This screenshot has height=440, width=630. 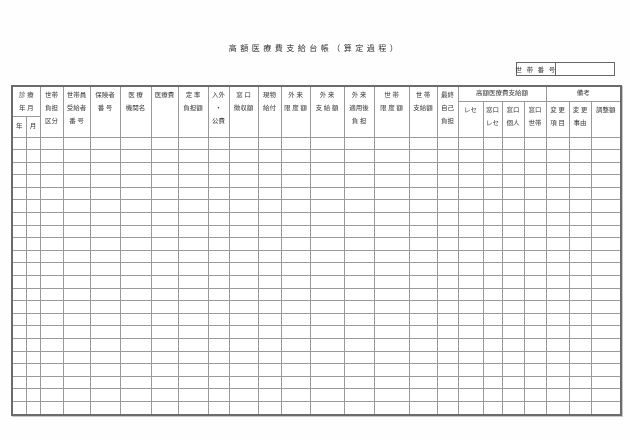 What do you see at coordinates (606, 119) in the screenshot?
I see `col-header-adjustment-amount: 調整額` at bounding box center [606, 119].